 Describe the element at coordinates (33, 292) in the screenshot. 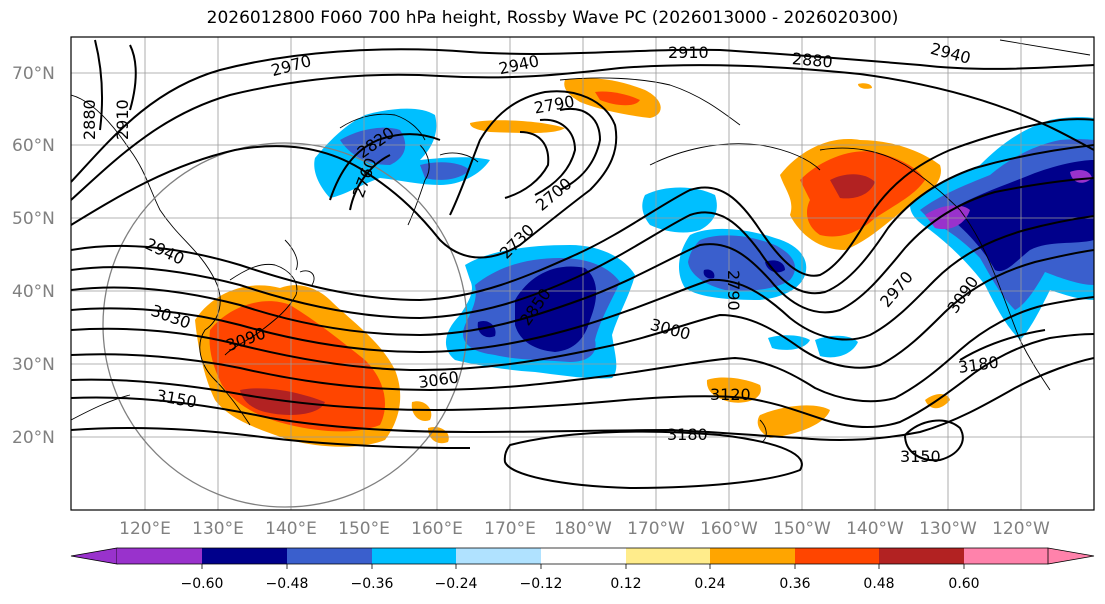

I see `lat-label: 40°N` at that location.